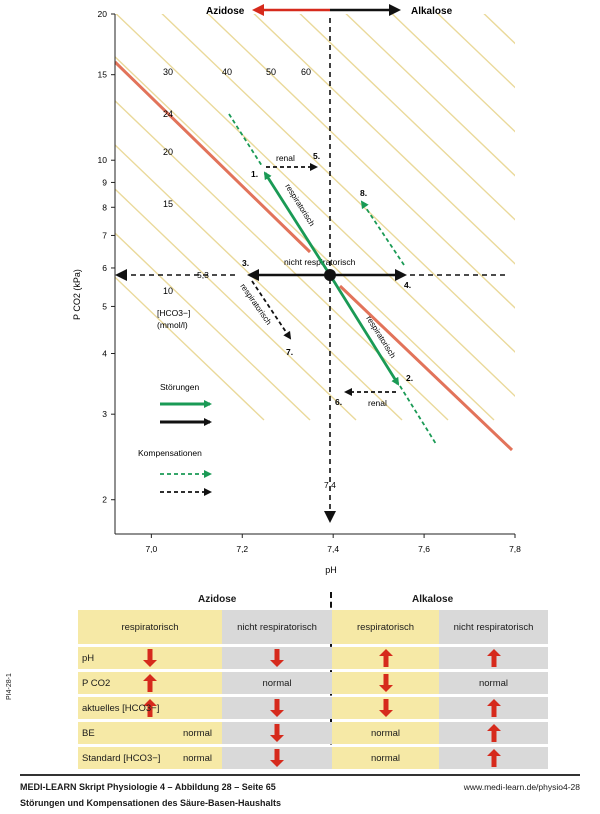 The width and height of the screenshot is (600, 814). I want to click on isobar-label-30: 30, so click(168, 72).